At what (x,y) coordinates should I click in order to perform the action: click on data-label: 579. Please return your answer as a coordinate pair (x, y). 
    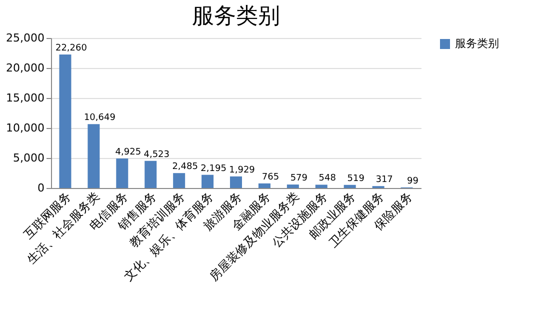
    Looking at the image, I should click on (299, 179).